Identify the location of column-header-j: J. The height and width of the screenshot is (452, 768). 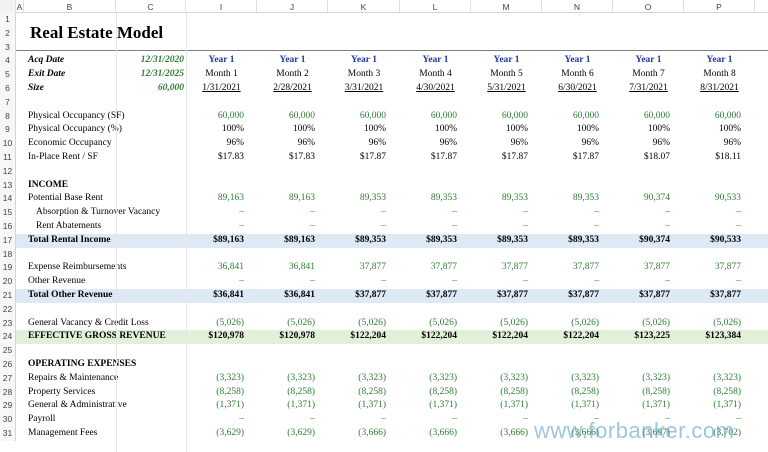
(292, 6).